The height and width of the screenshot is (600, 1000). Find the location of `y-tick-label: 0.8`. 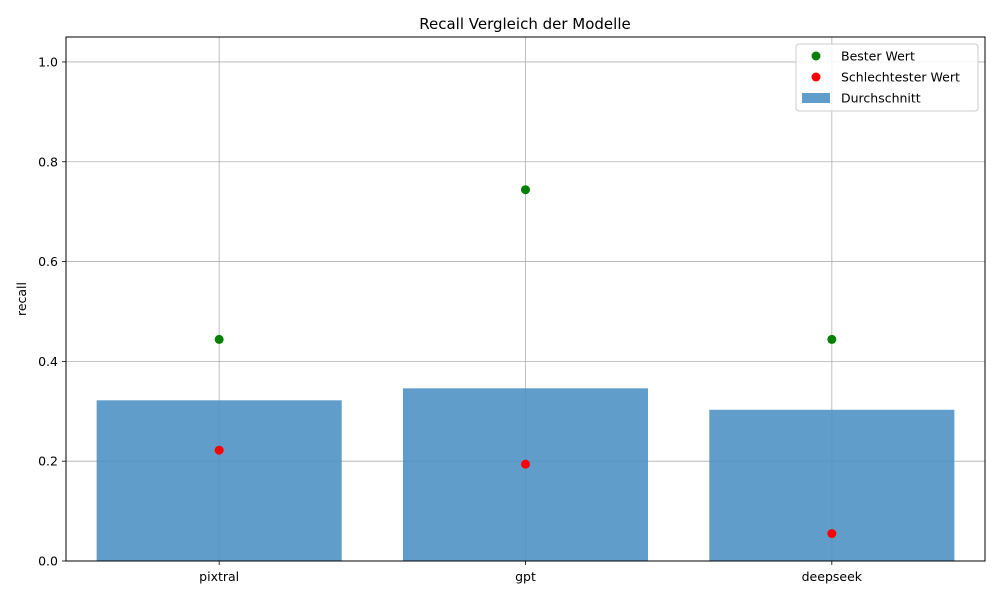

y-tick-label: 0.8 is located at coordinates (48, 161).